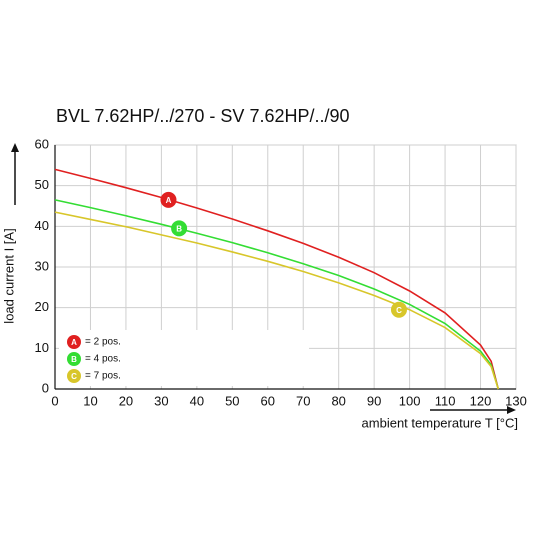  Describe the element at coordinates (374, 400) in the screenshot. I see `x-tick-label: 90` at that location.